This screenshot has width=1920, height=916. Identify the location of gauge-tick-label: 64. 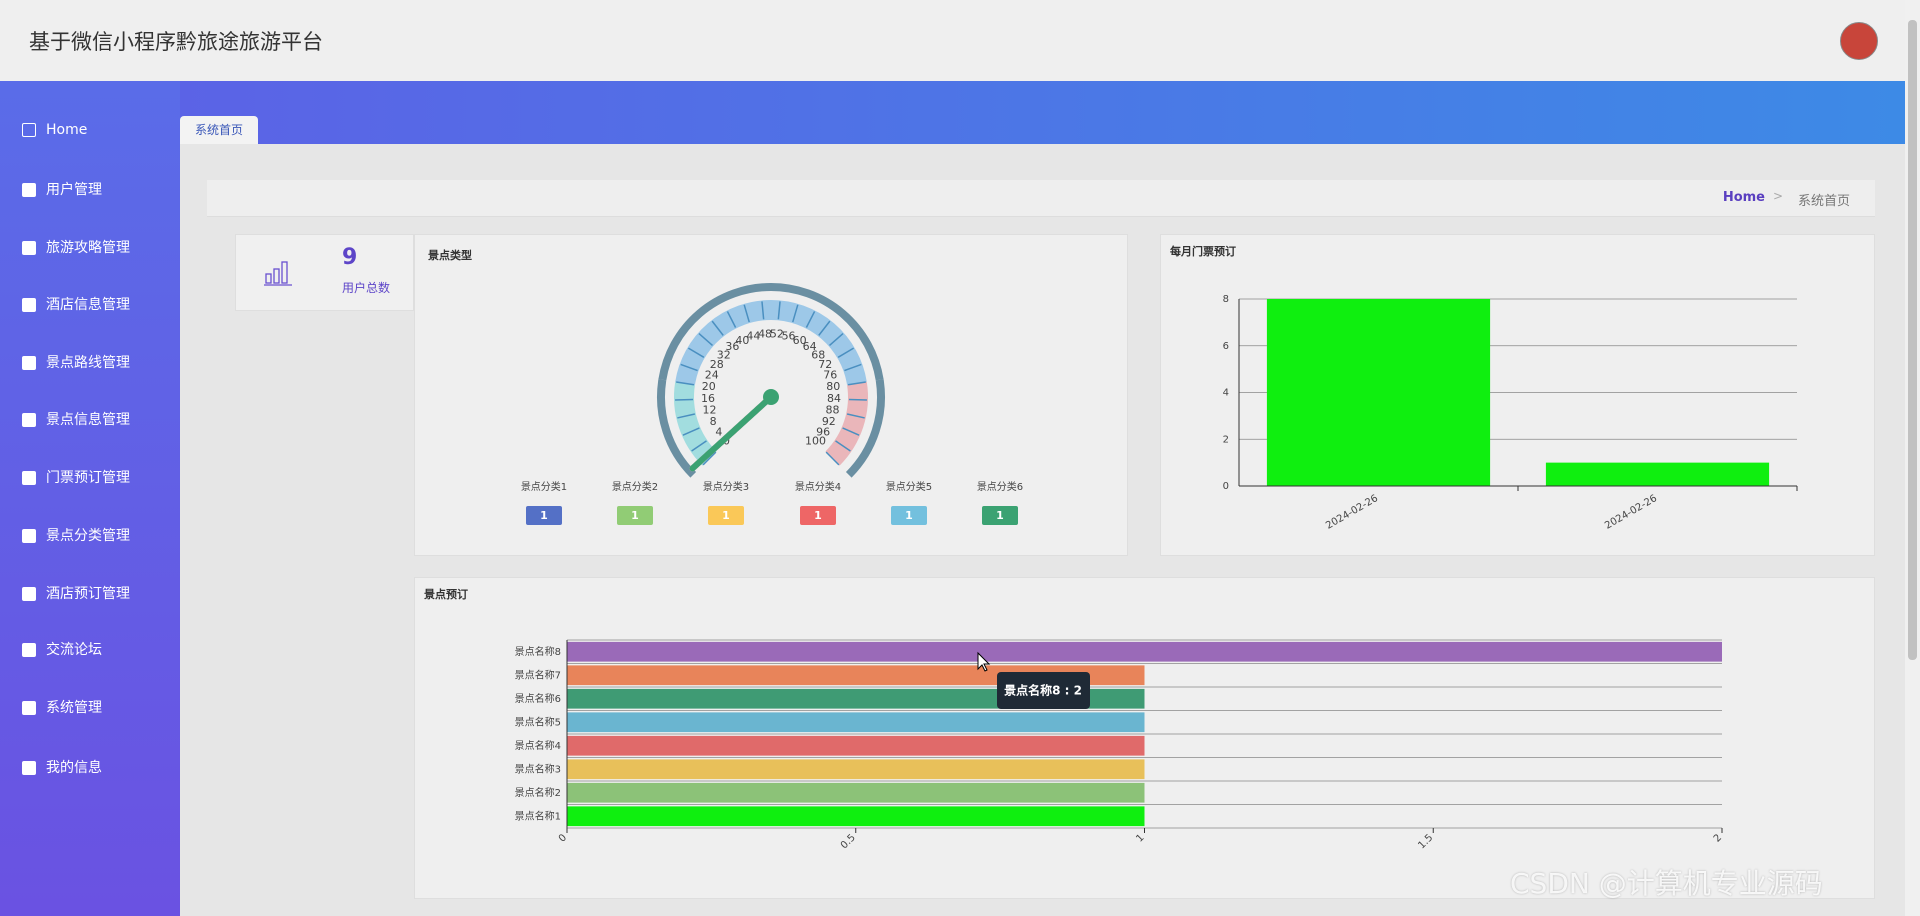
(810, 346).